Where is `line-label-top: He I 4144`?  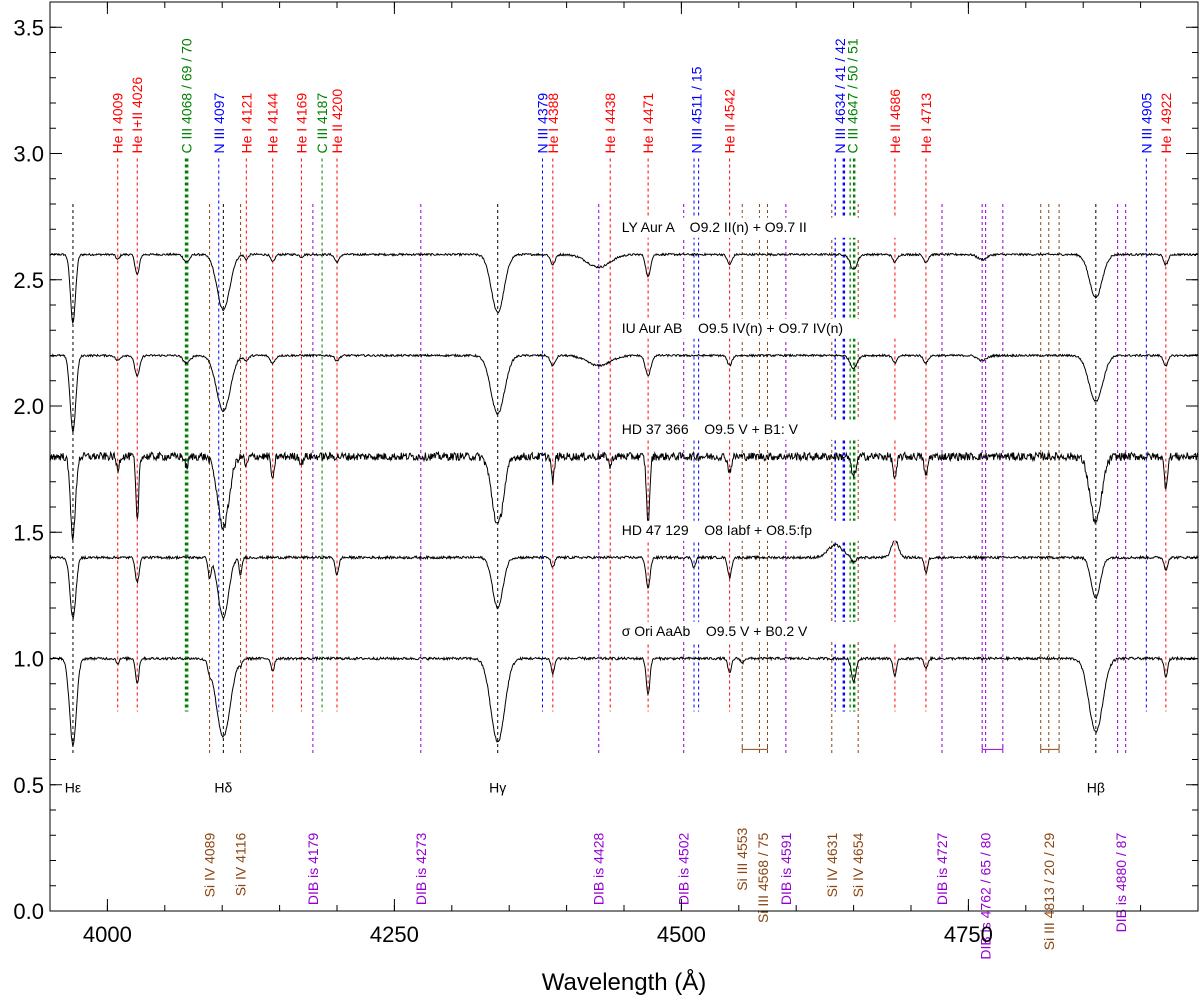
line-label-top: He I 4144 is located at coordinates (273, 123).